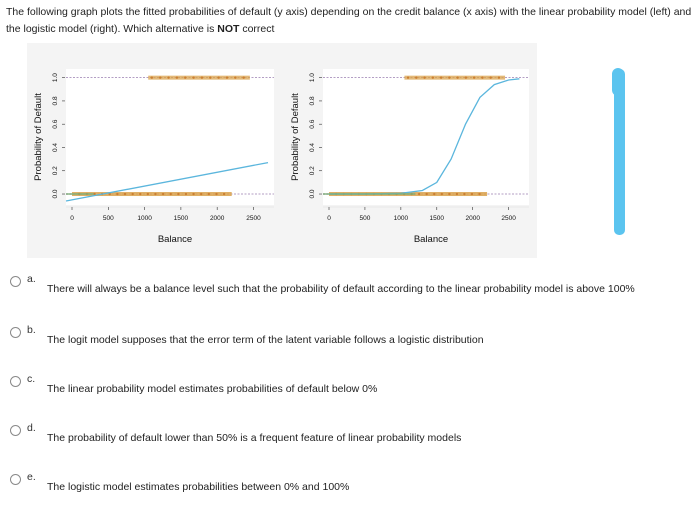 The image size is (700, 508). I want to click on right-x-axis-label: Balance, so click(431, 239).